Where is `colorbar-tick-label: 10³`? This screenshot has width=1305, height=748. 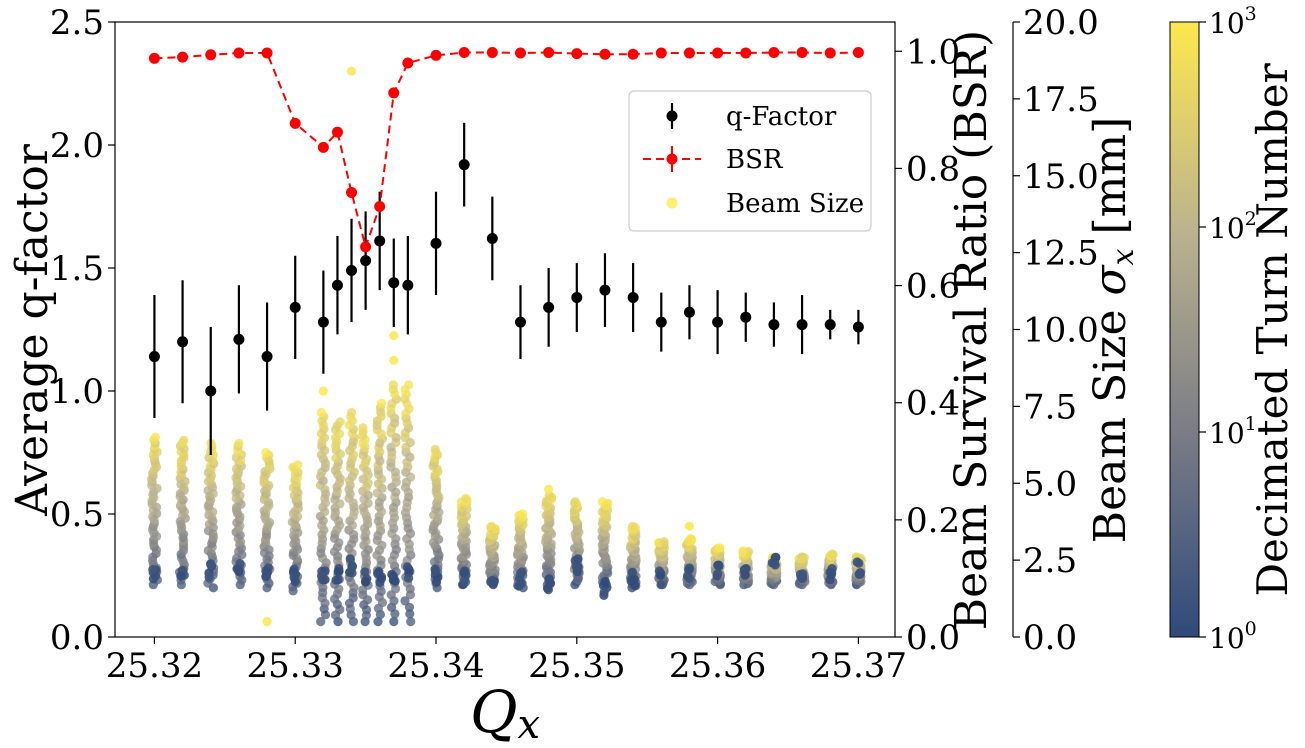 colorbar-tick-label: 10³ is located at coordinates (1233, 21).